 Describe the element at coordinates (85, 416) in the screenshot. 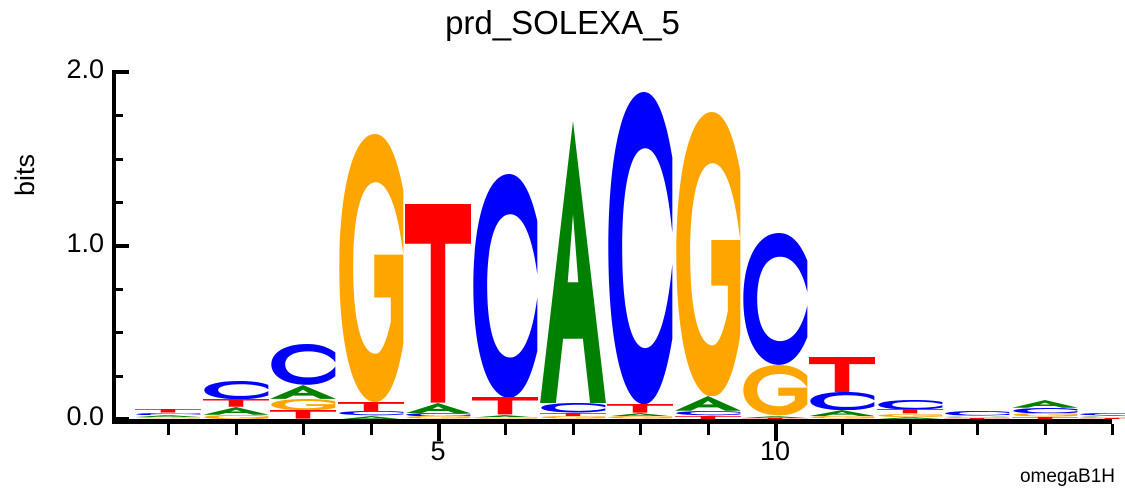

I see `y-axis-tick-label: 0.0` at that location.